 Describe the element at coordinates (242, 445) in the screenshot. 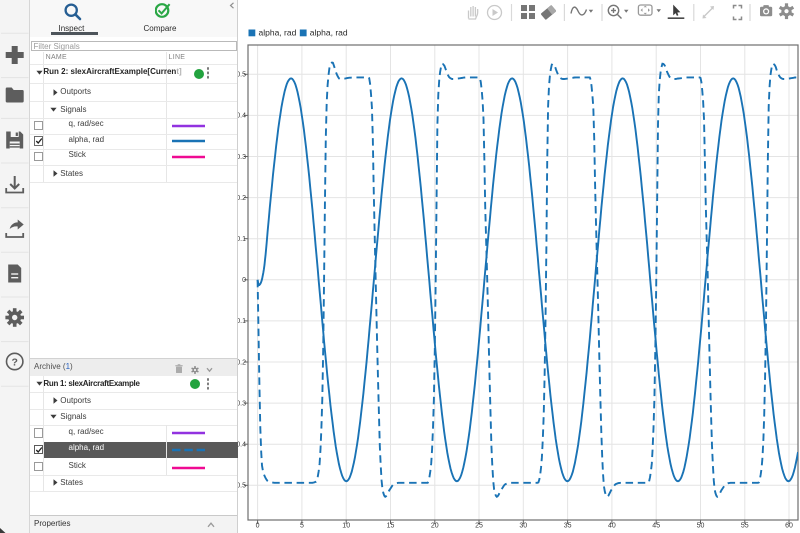

I see `svg-text: -0.4` at that location.